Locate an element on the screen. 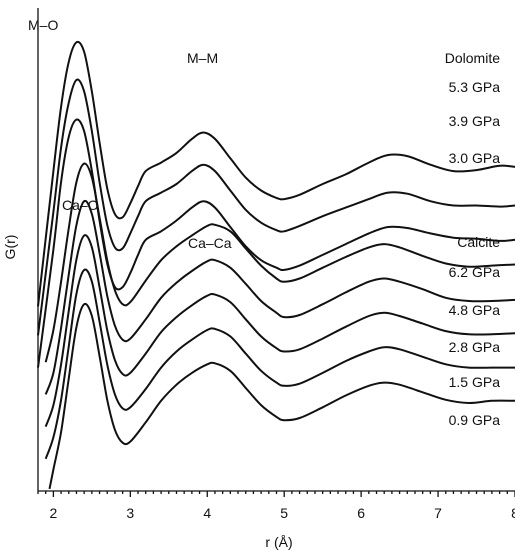 The height and width of the screenshot is (557, 515). x-tick-label: 3 is located at coordinates (130, 513).